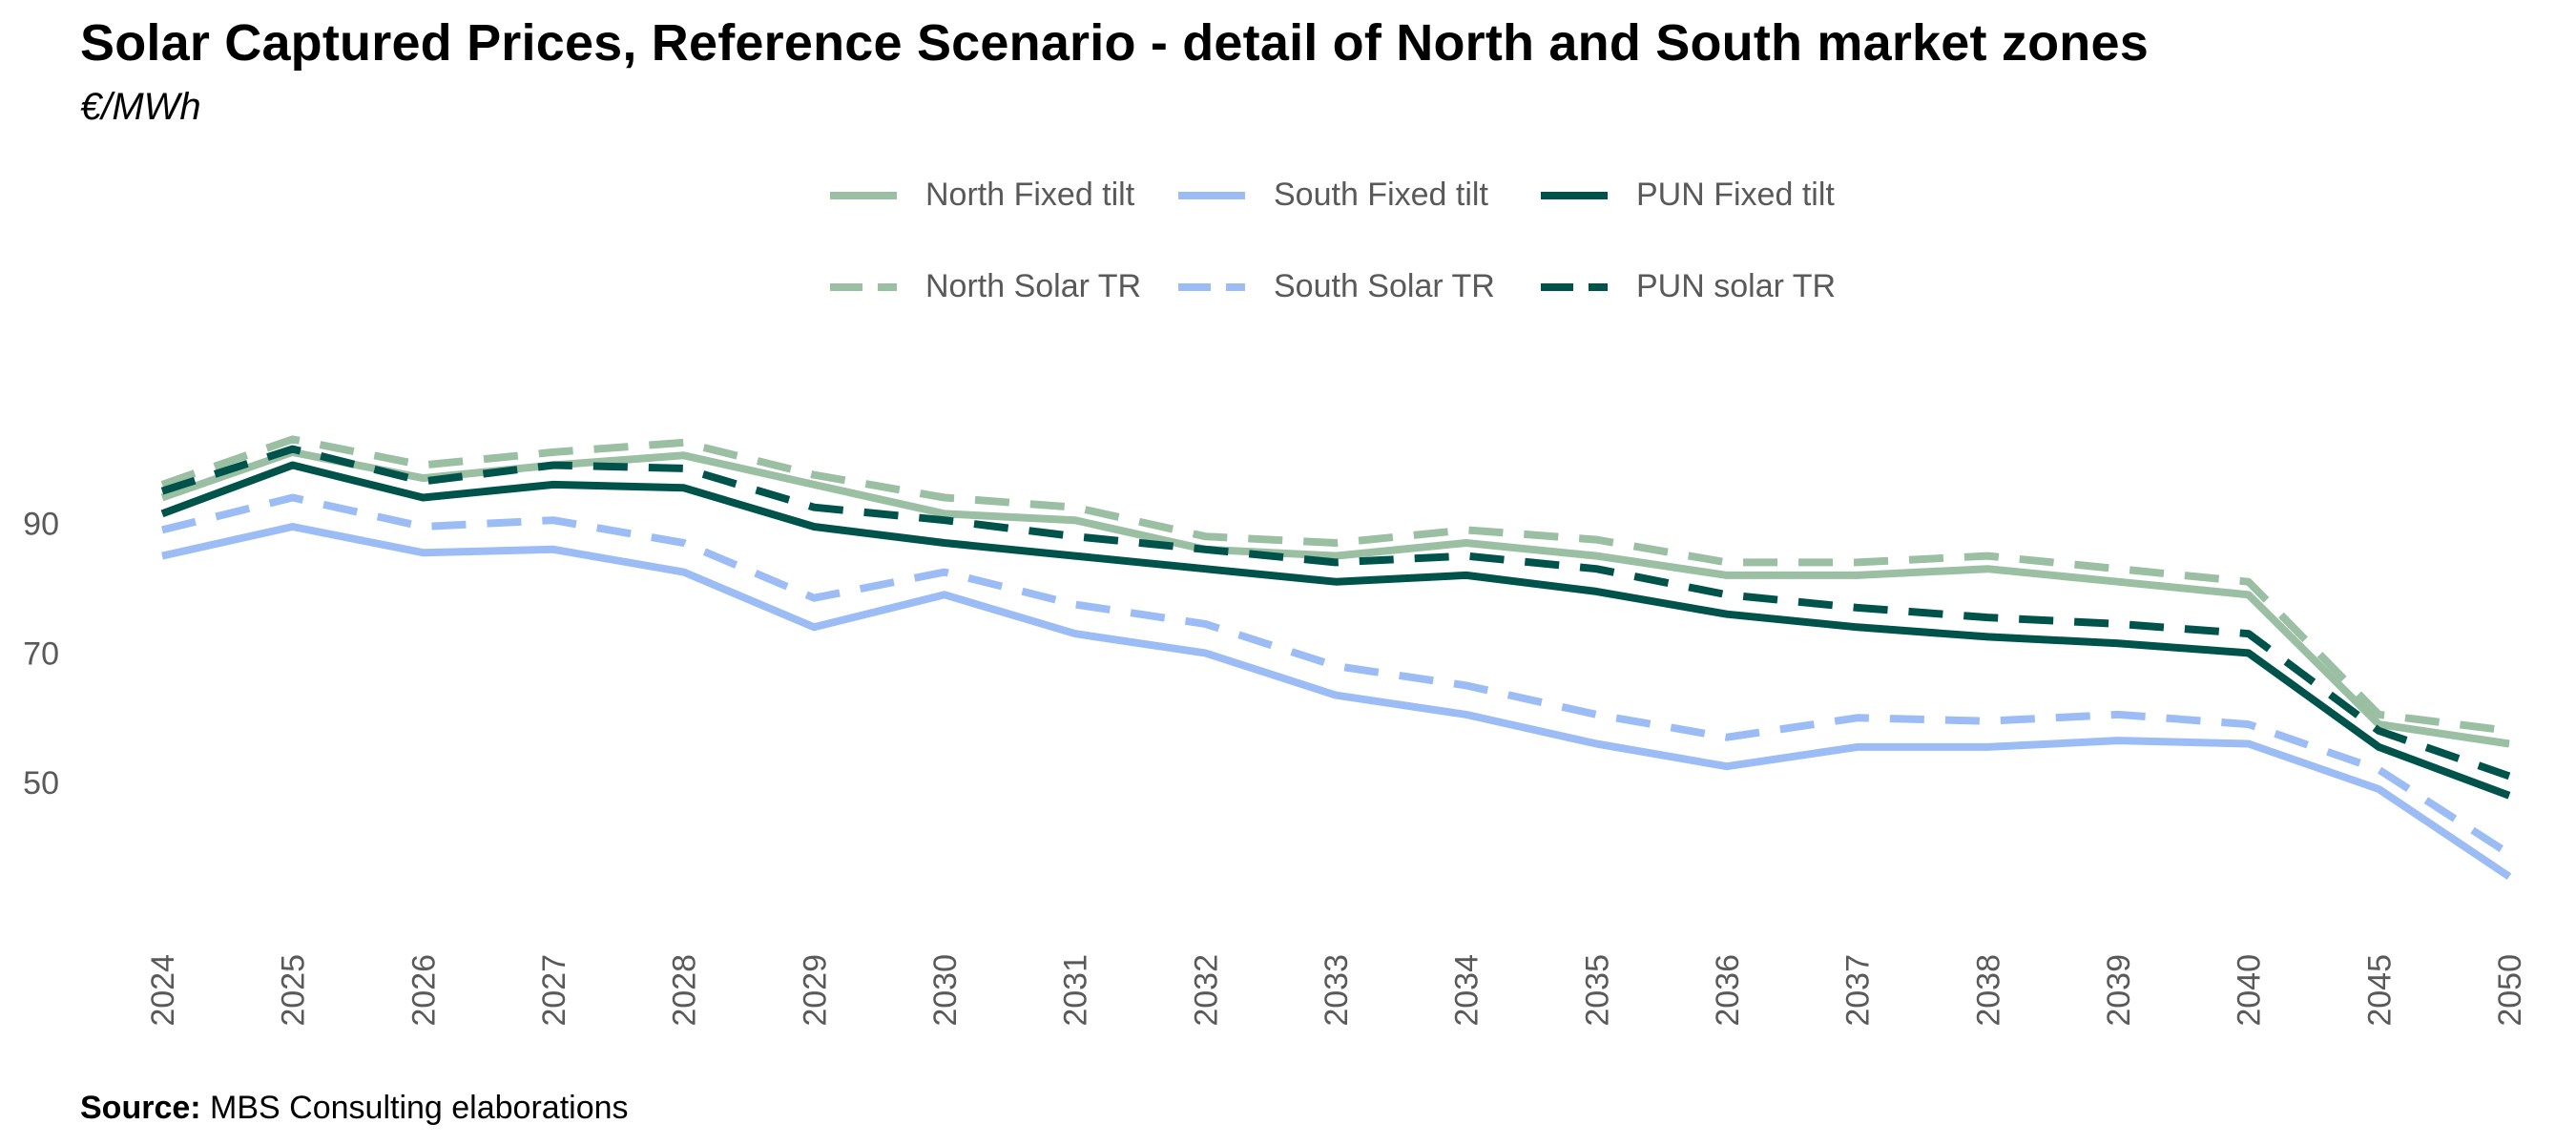 This screenshot has height=1145, width=2576. I want to click on x-tick-label: 2035, so click(1597, 991).